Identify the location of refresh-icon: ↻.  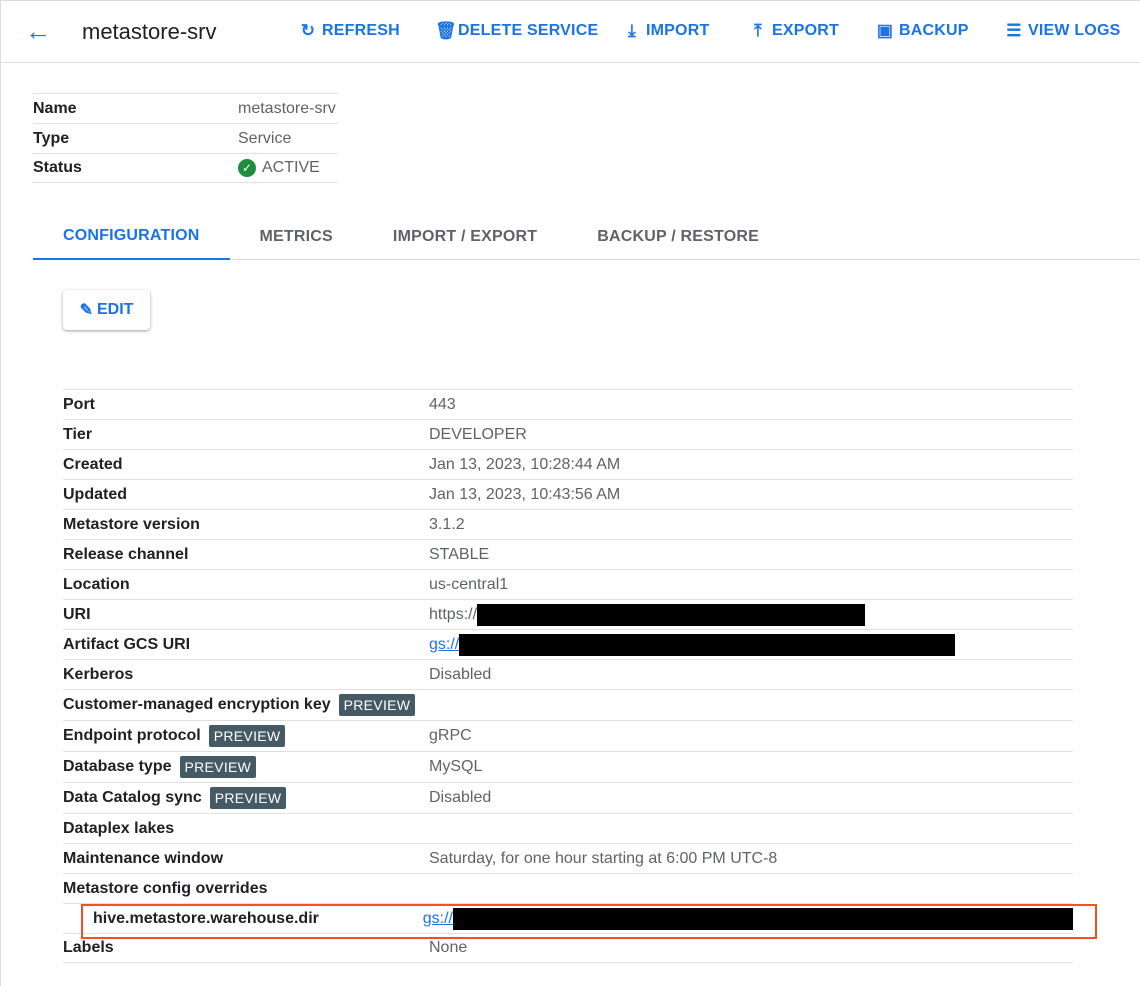
(308, 30).